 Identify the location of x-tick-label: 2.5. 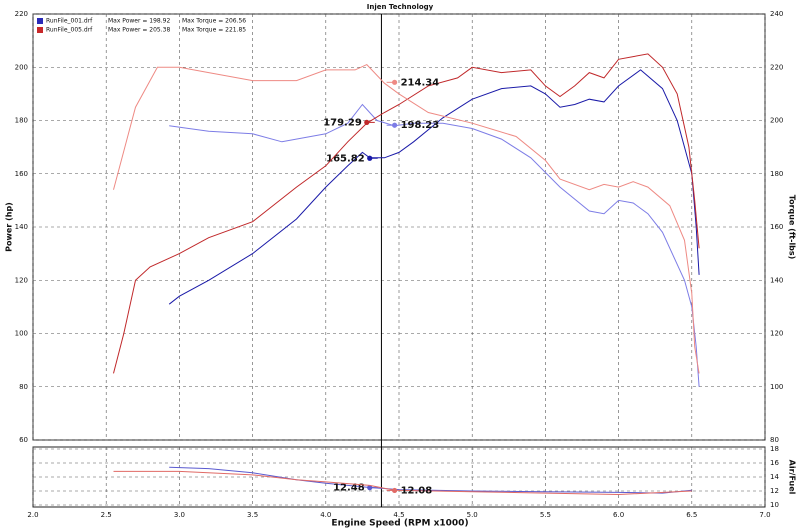
(106, 515).